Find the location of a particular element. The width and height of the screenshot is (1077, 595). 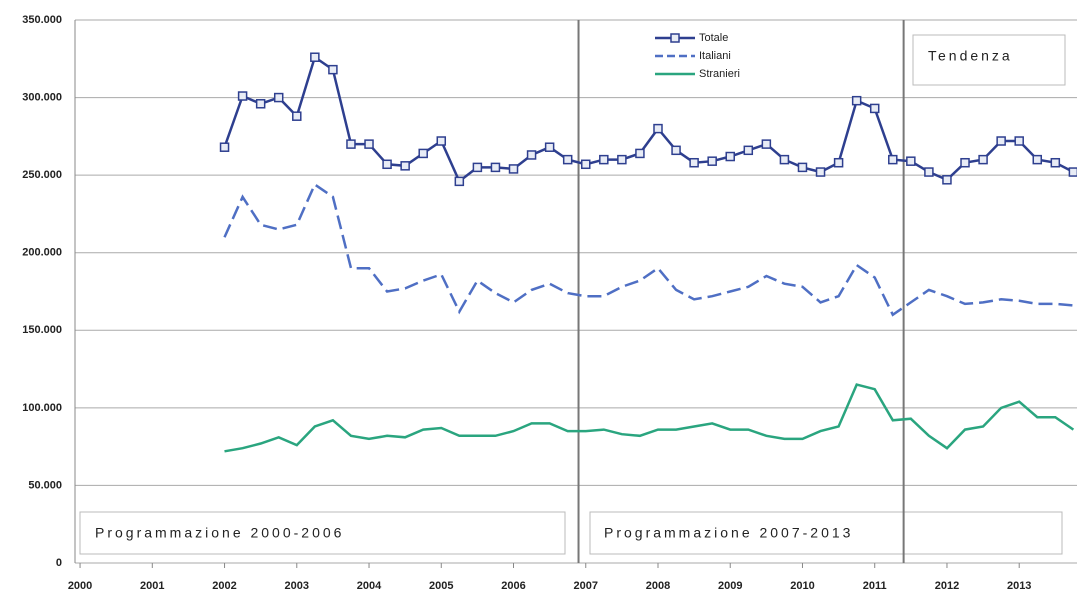

annotation: Programmazione 2007-2013 is located at coordinates (728, 533).